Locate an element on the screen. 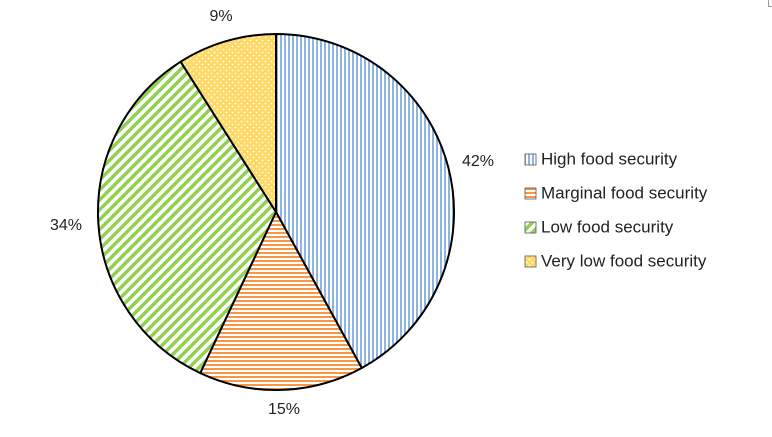 The width and height of the screenshot is (772, 437). slice-label-low-food-security: 34% is located at coordinates (66, 225).